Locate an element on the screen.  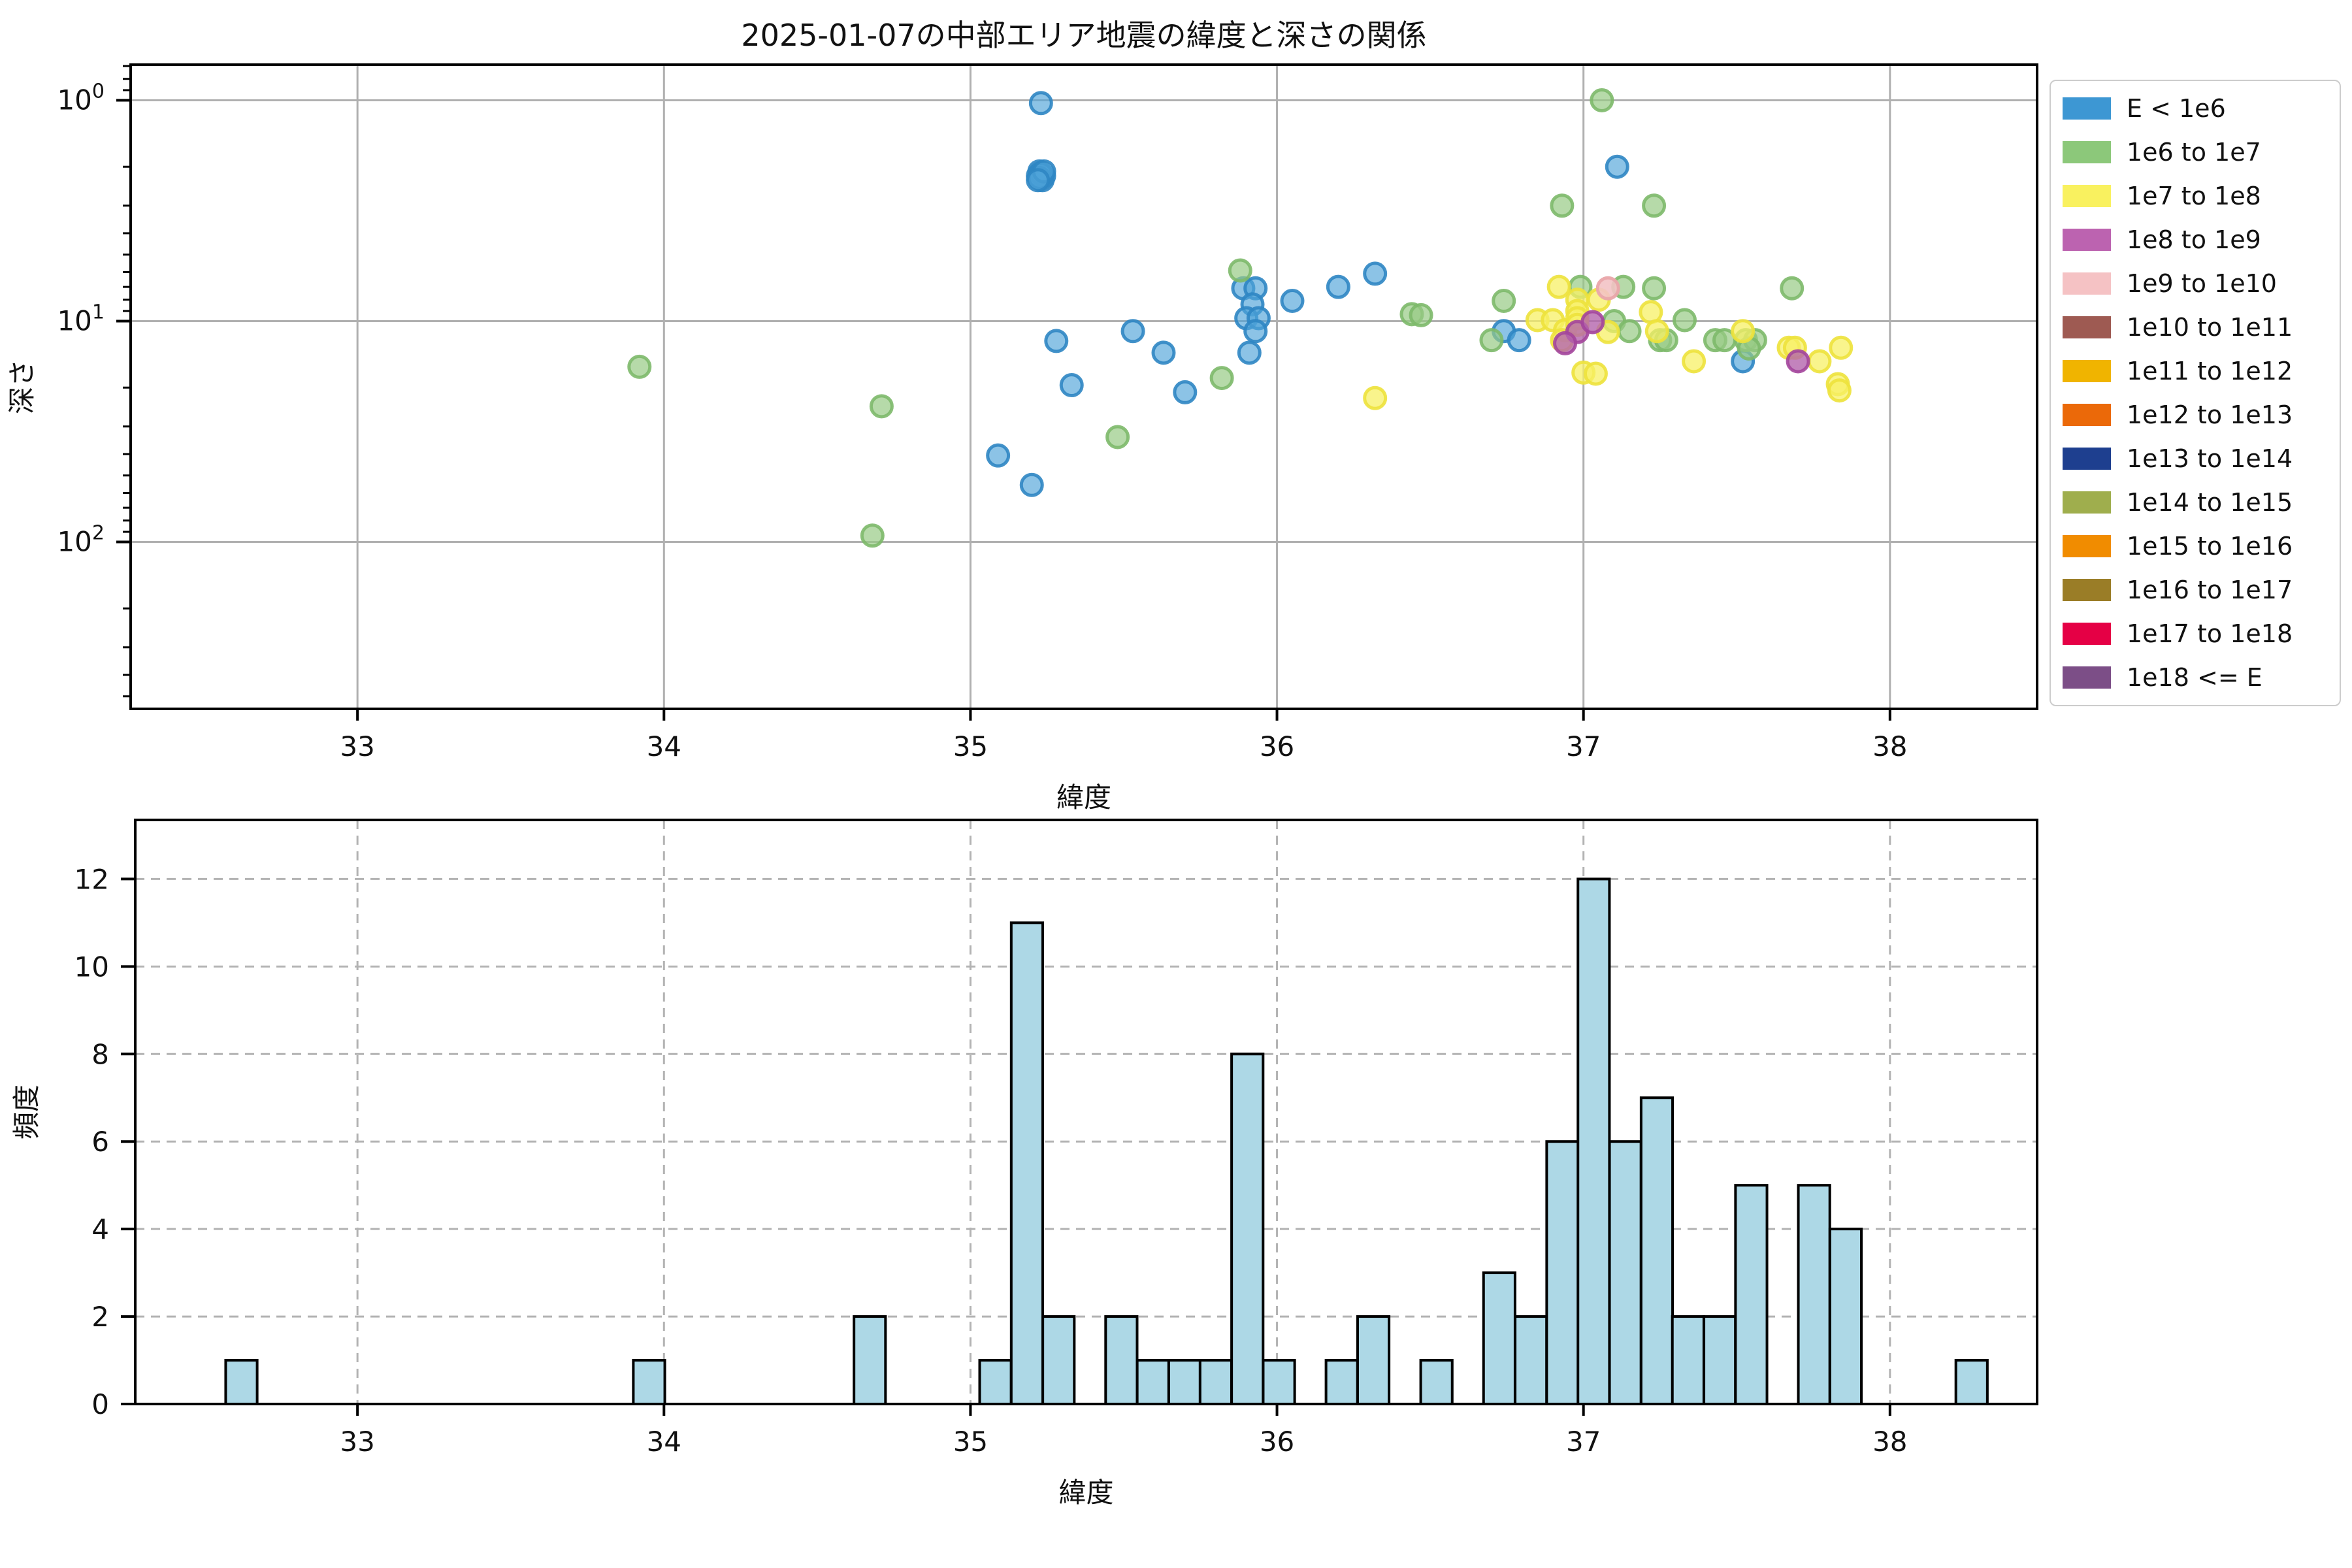
legend-row-3: 1e8 to 1e9 is located at coordinates (2195, 239).